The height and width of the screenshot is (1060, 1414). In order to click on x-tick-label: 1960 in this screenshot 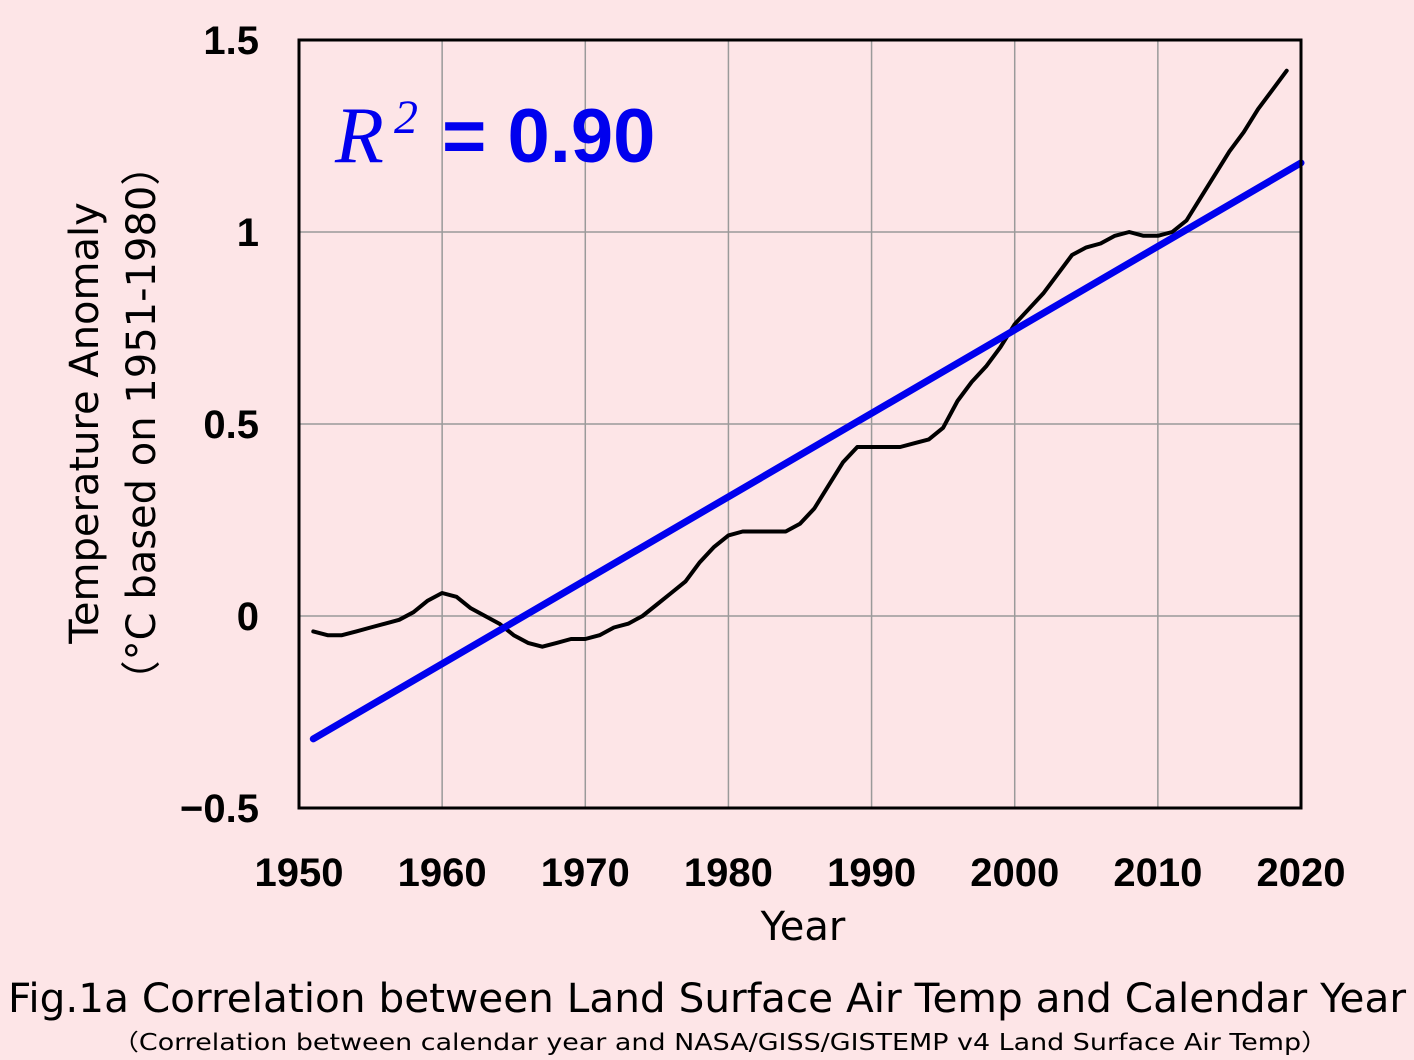, I will do `click(442, 873)`.